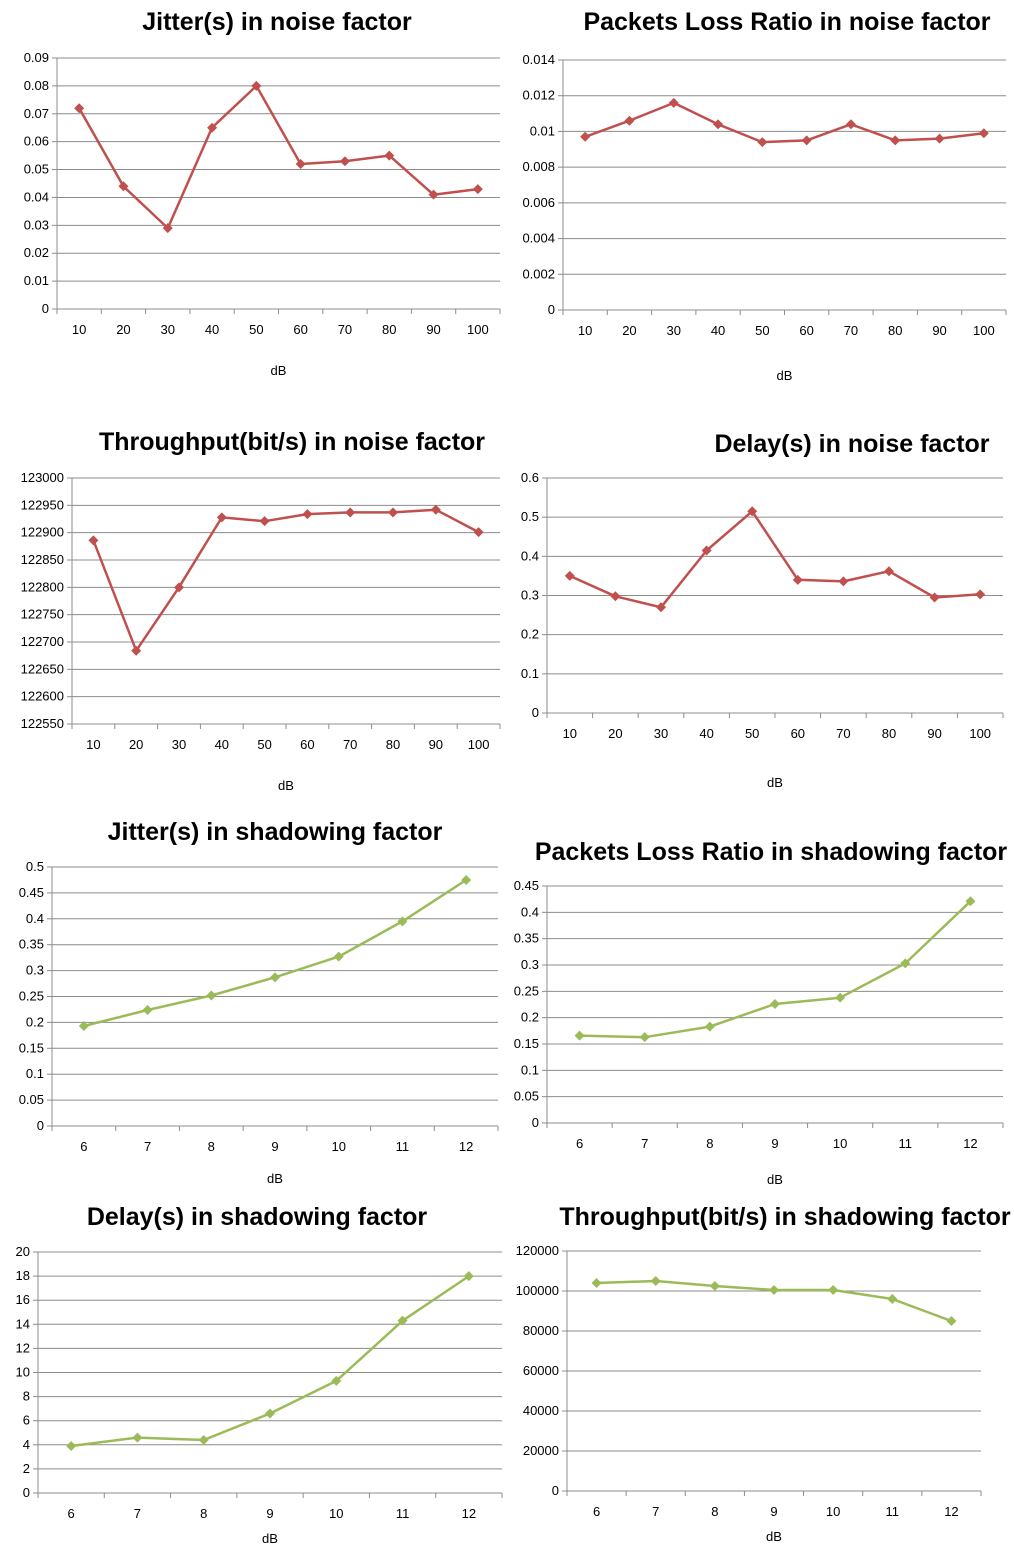 This screenshot has width=1014, height=1548. I want to click on y-tick-label: 6, so click(26, 1420).